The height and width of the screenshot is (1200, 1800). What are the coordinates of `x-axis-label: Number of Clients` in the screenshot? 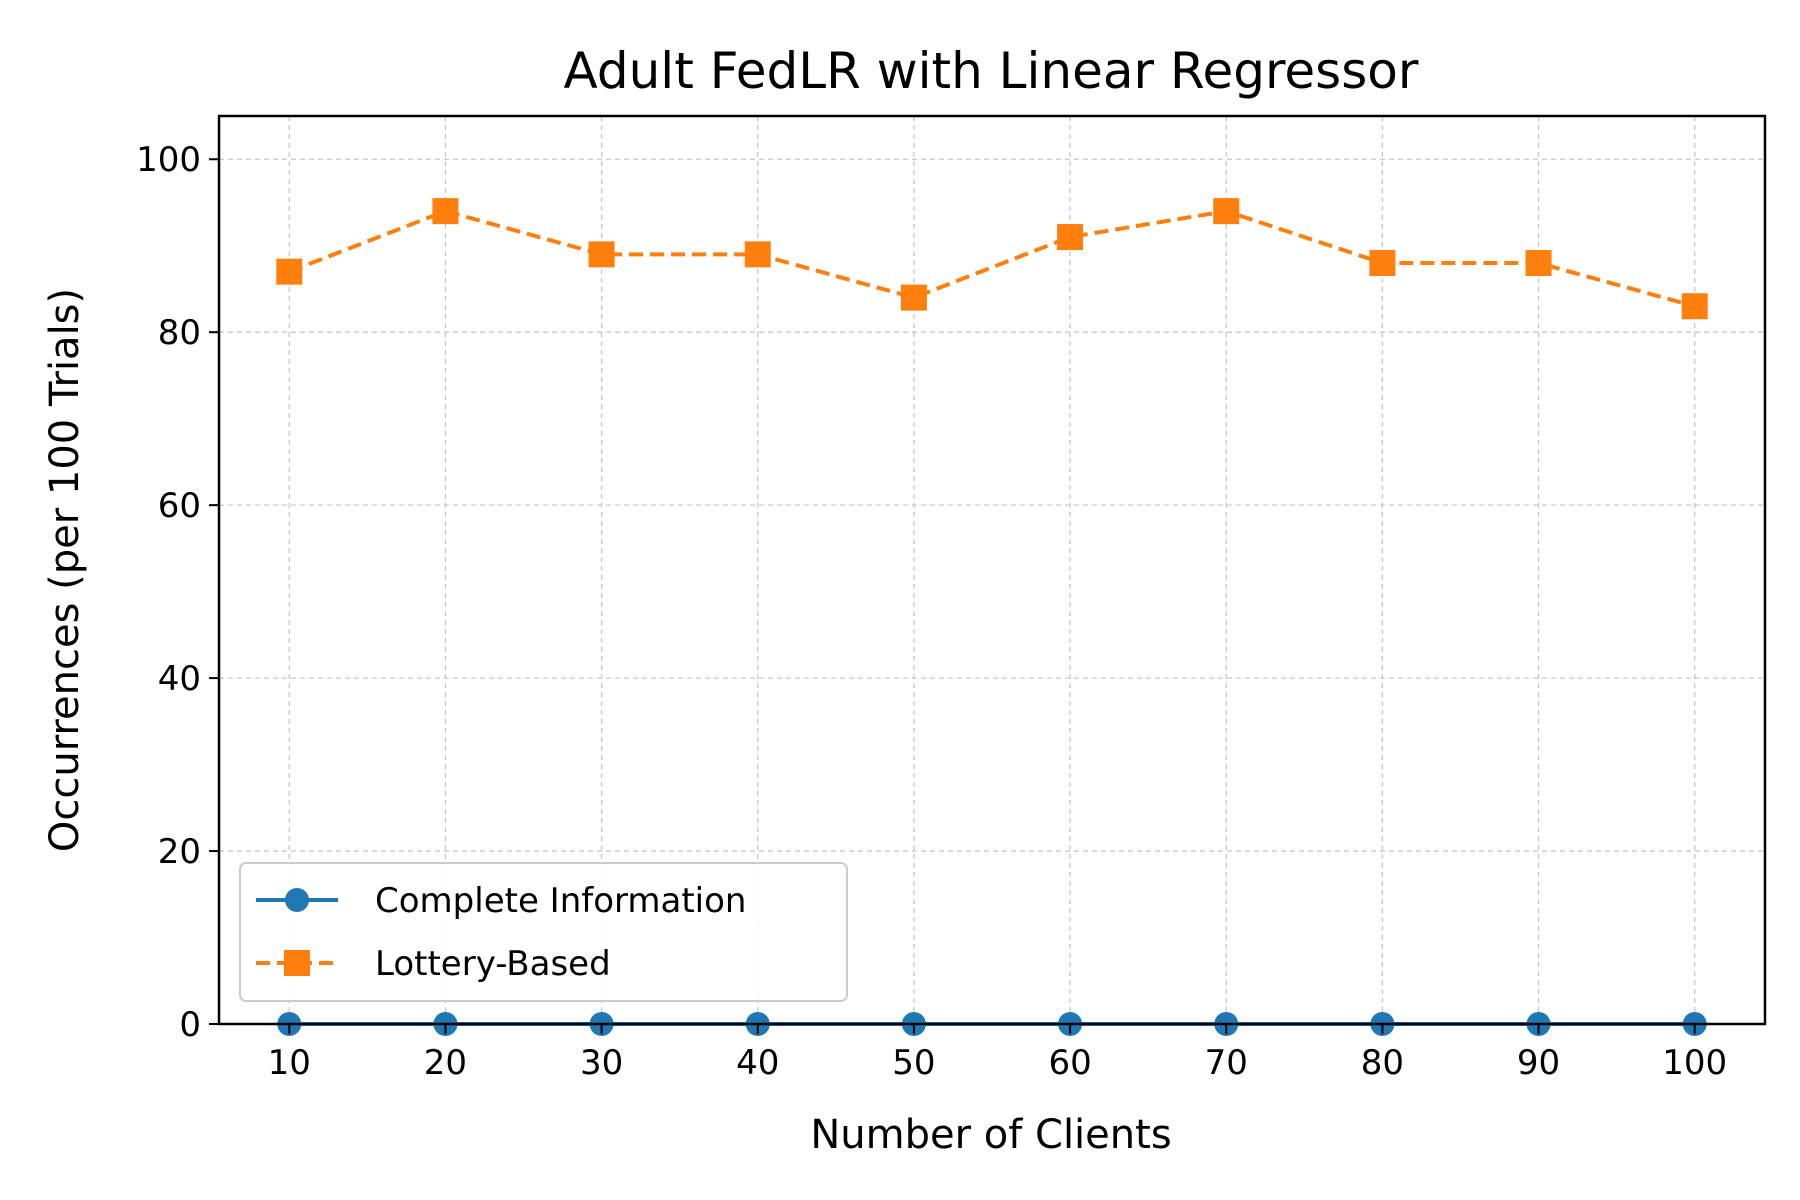 It's located at (990, 1135).